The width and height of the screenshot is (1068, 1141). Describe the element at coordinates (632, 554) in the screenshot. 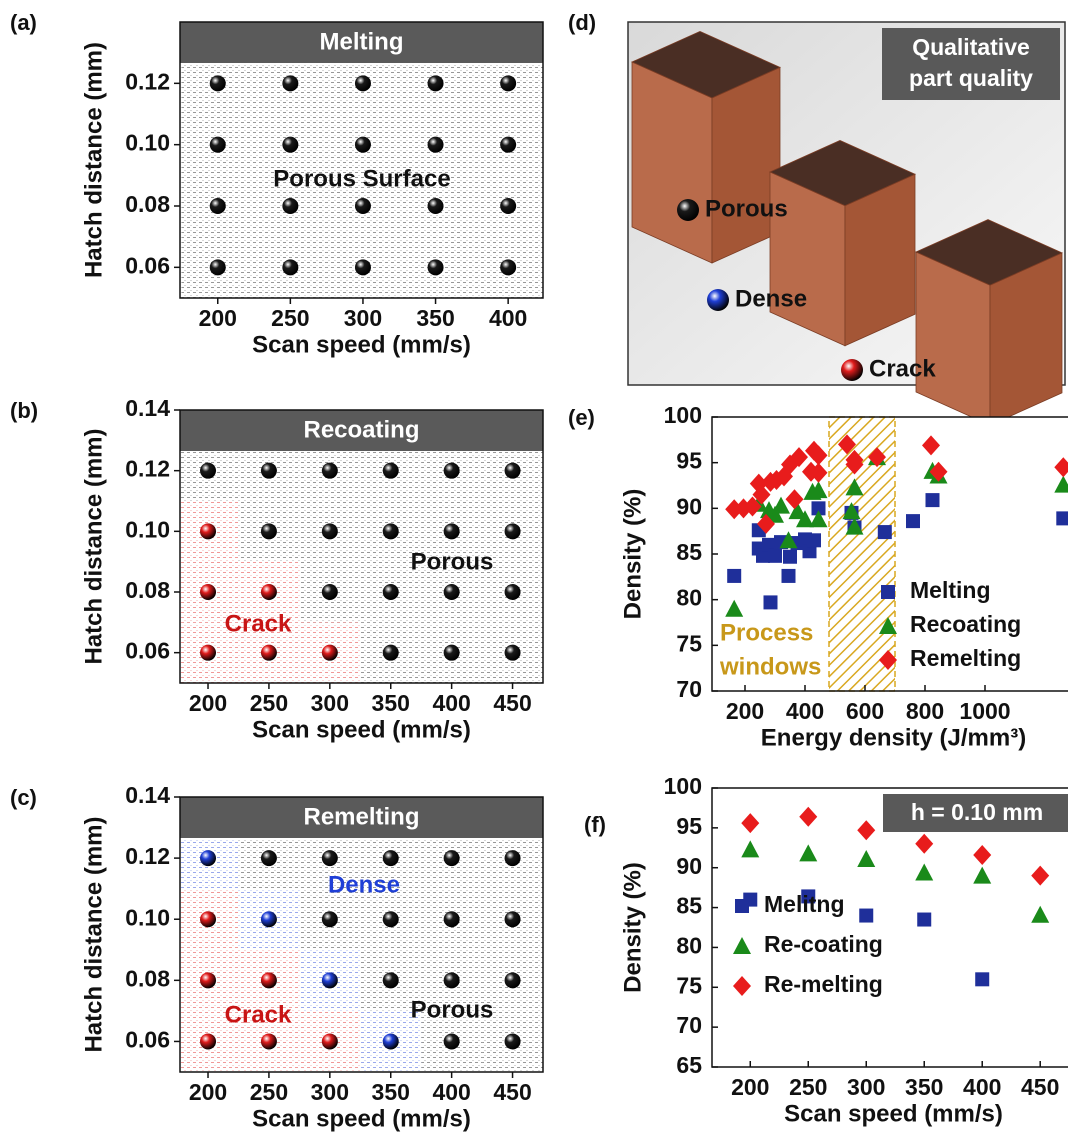

I see `y-axis-label: Density (%)` at that location.